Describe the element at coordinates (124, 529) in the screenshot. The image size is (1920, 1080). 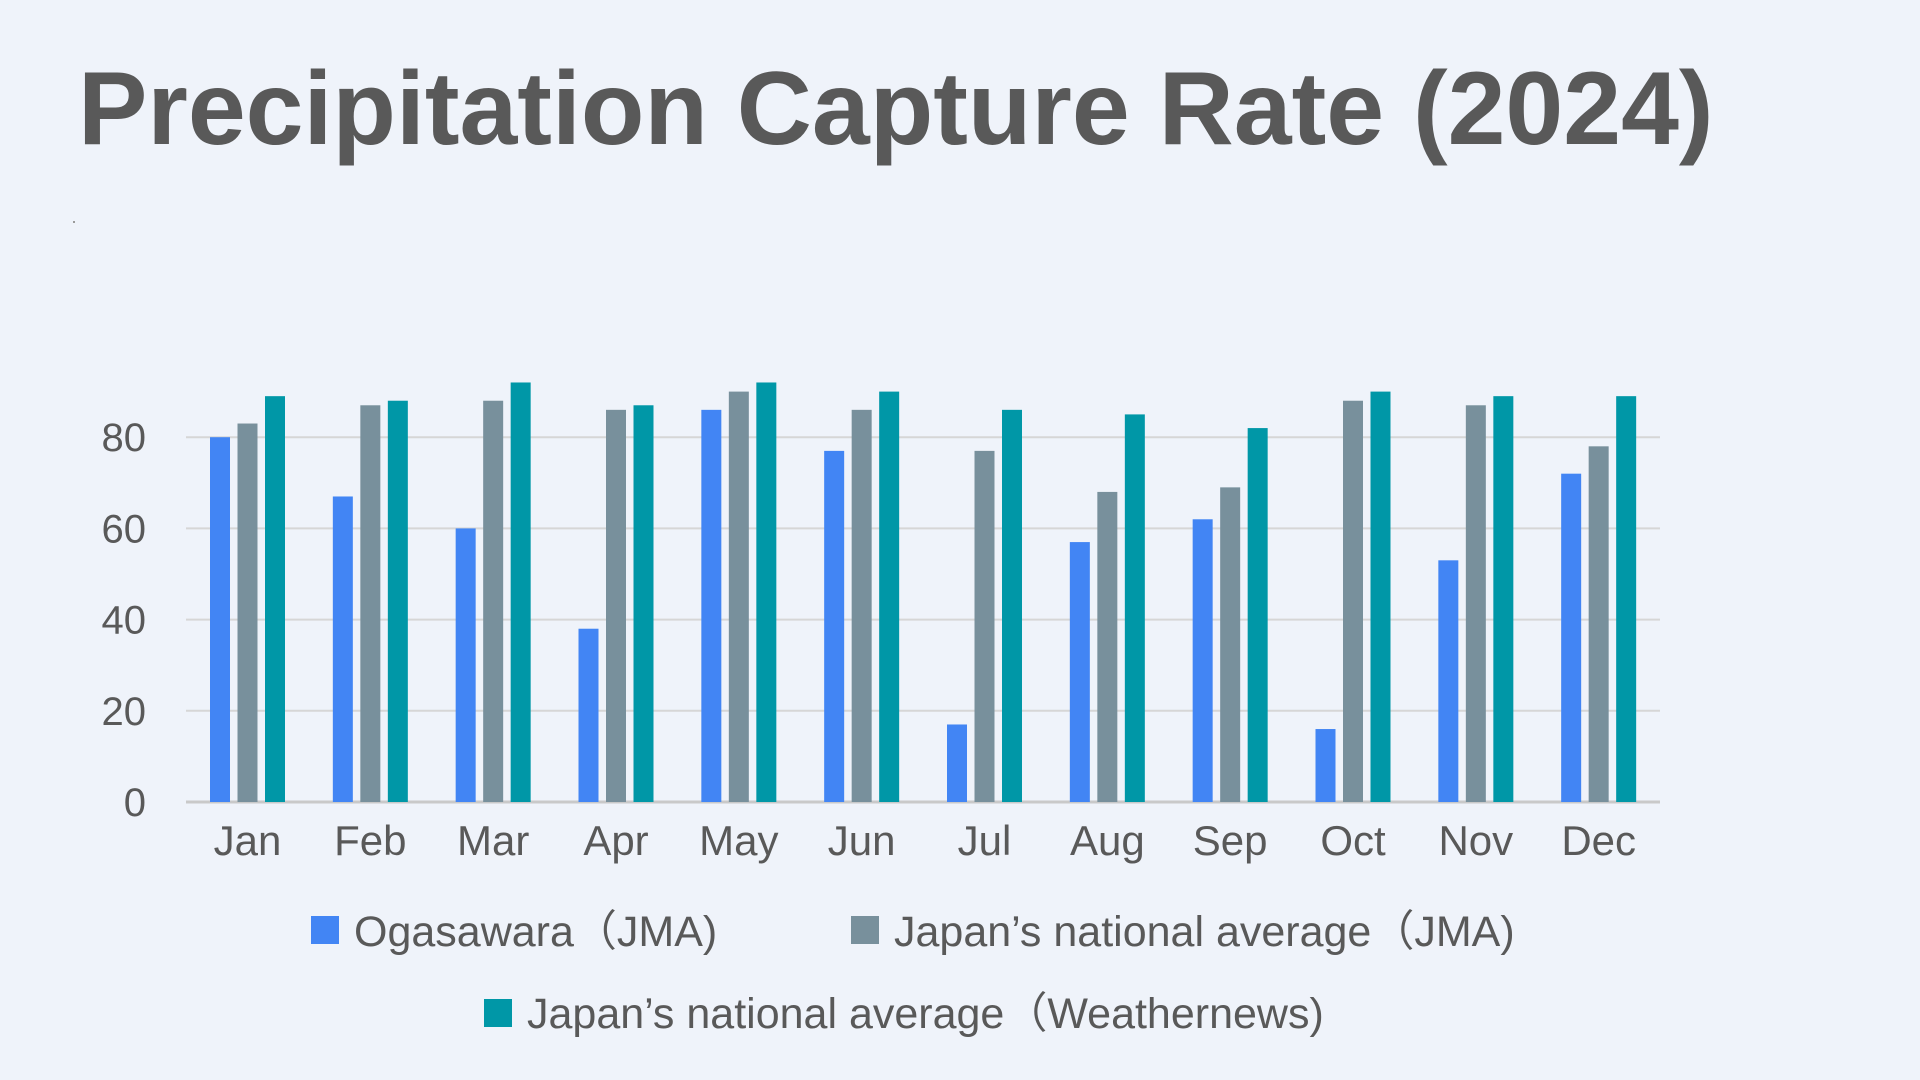
I see `y-tick-label: 60` at that location.